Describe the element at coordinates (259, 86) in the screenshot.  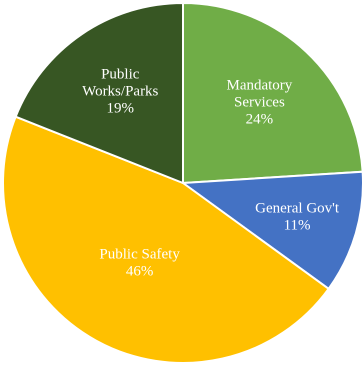
I see `data-label-line: Mandatory` at that location.